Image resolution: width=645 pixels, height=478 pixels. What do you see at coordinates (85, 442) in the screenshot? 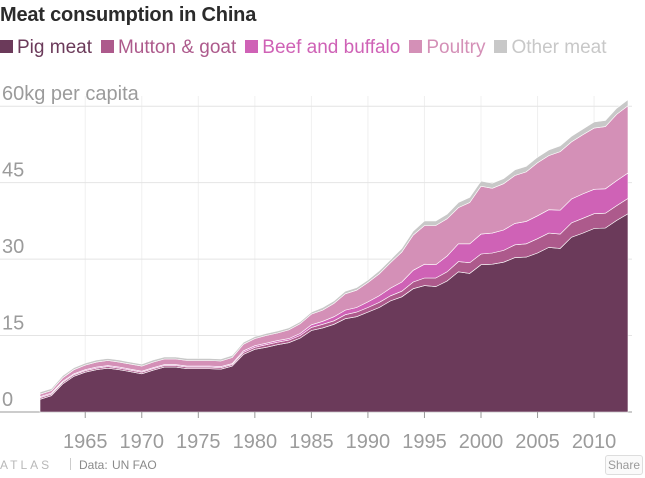
I see `x-tick-label: 1965` at bounding box center [85, 442].